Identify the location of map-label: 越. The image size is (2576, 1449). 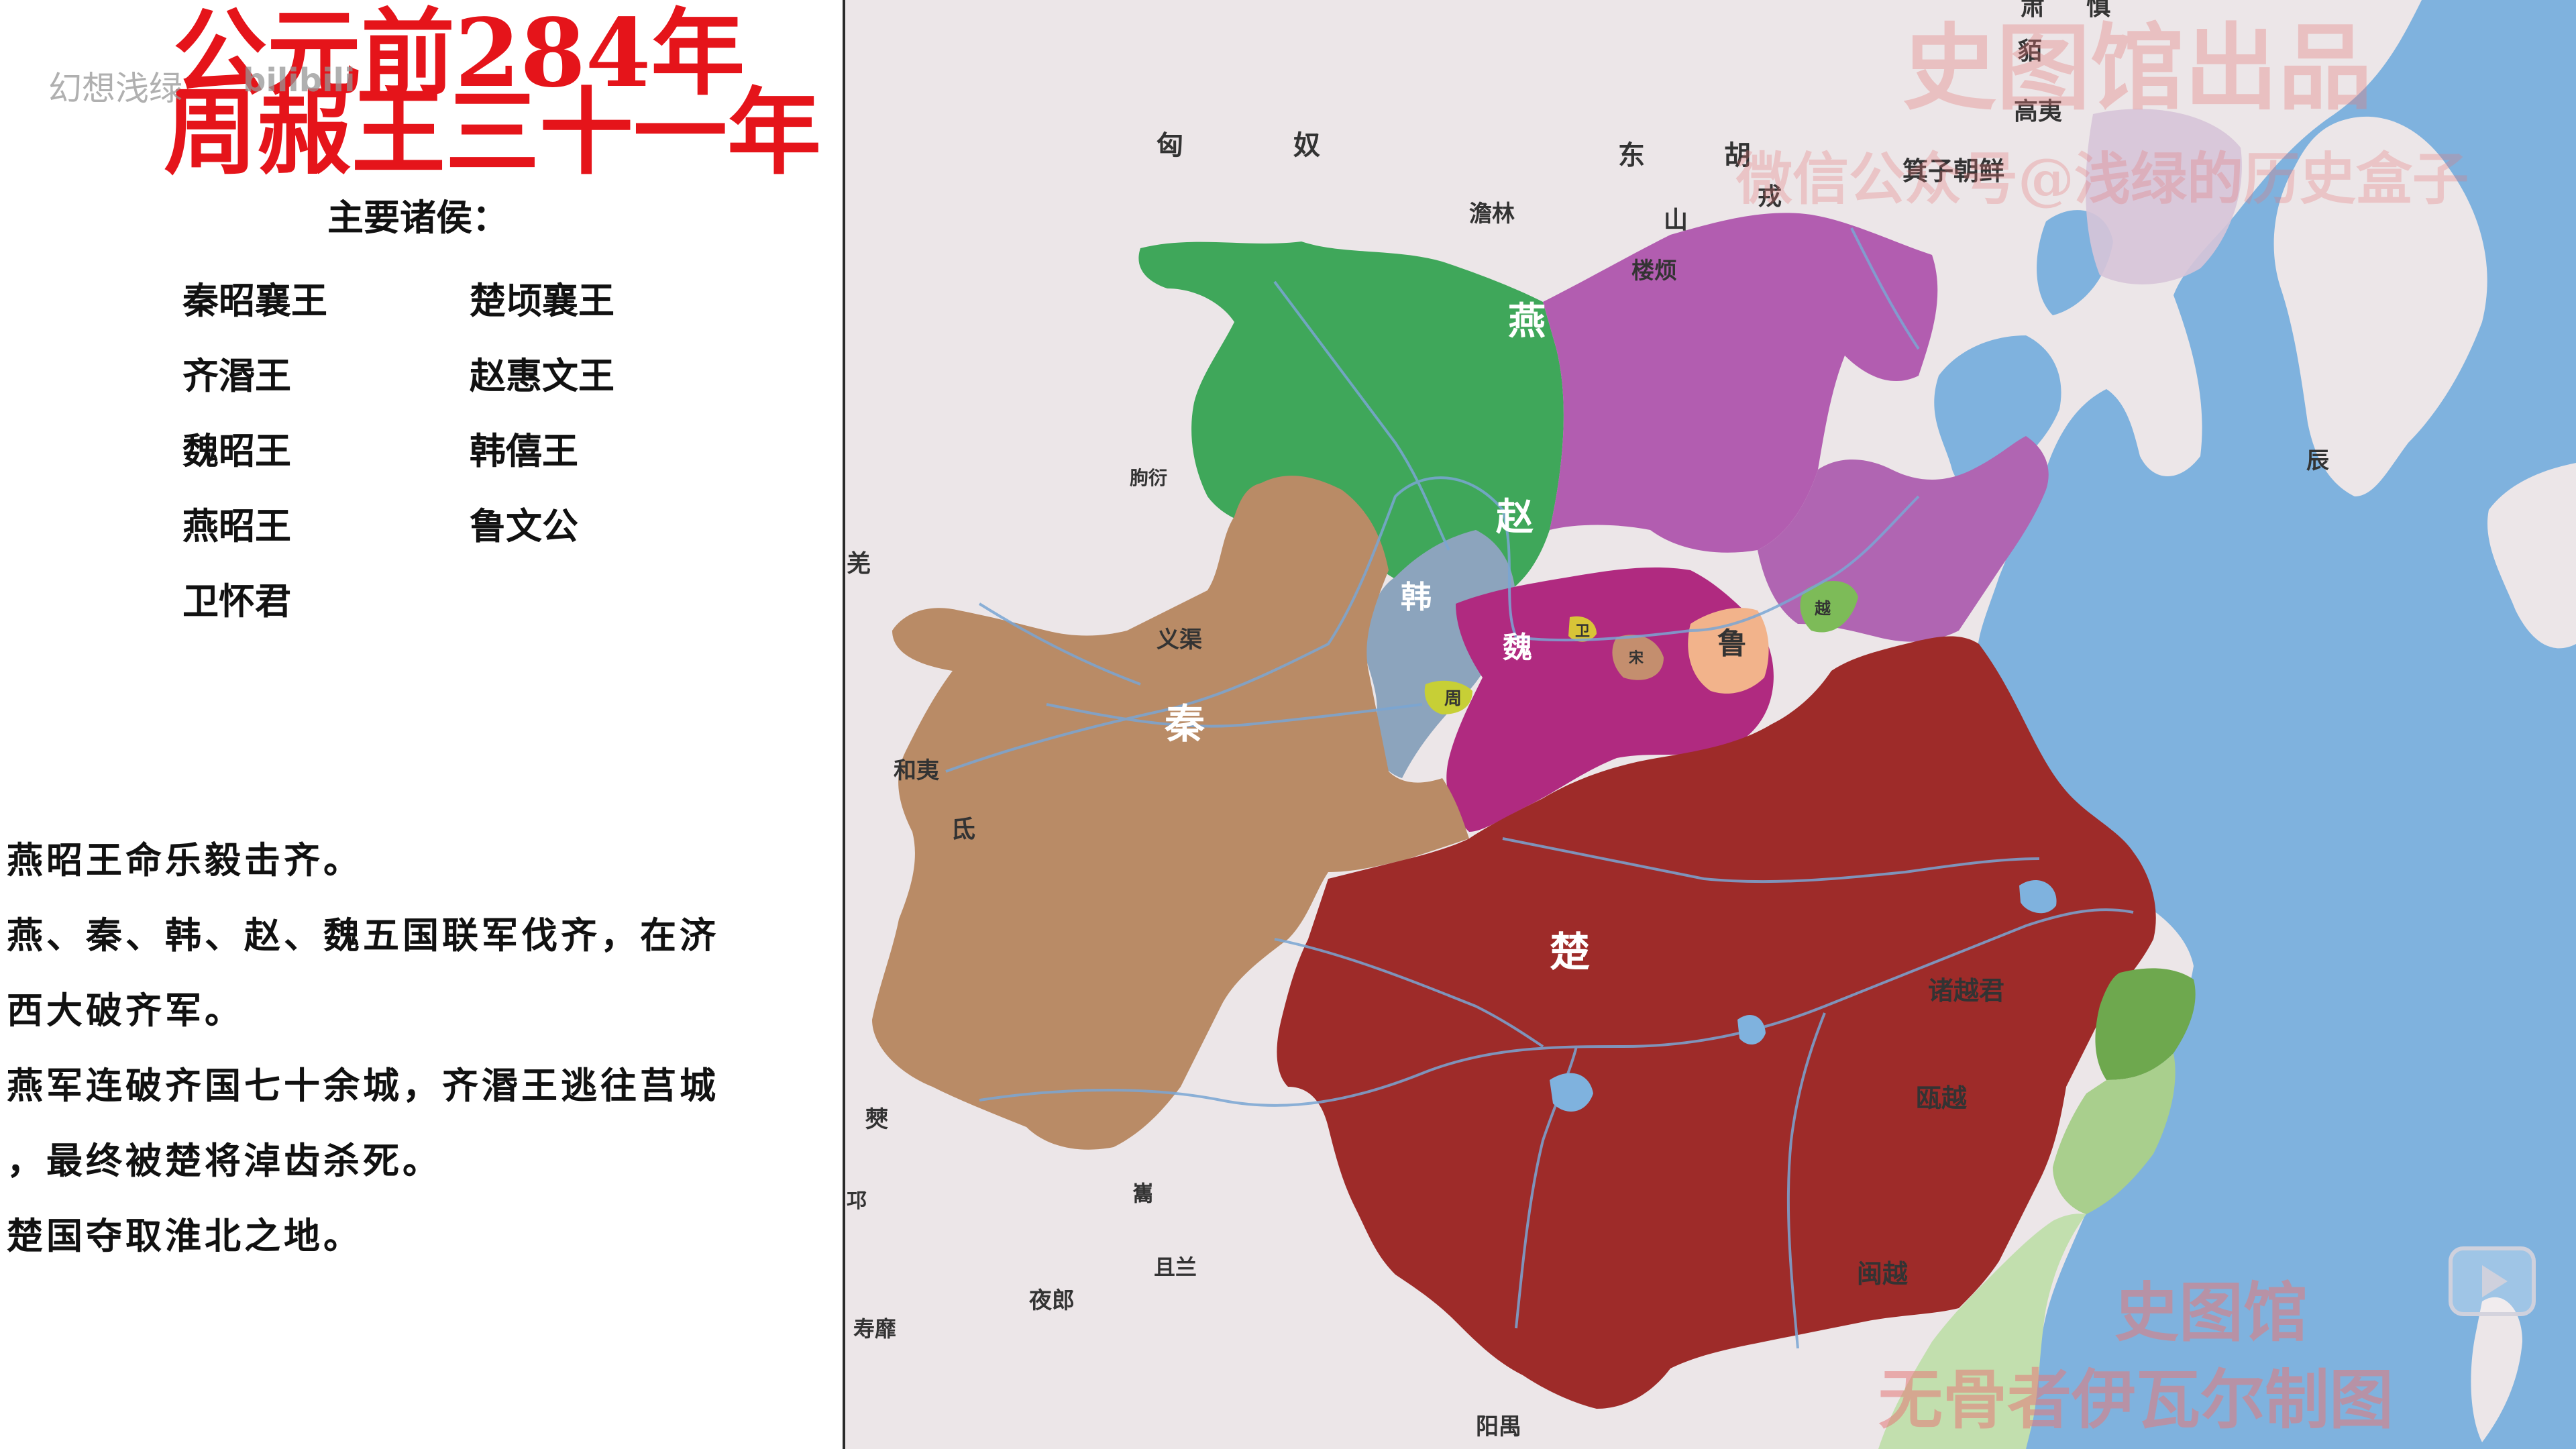
(1823, 608).